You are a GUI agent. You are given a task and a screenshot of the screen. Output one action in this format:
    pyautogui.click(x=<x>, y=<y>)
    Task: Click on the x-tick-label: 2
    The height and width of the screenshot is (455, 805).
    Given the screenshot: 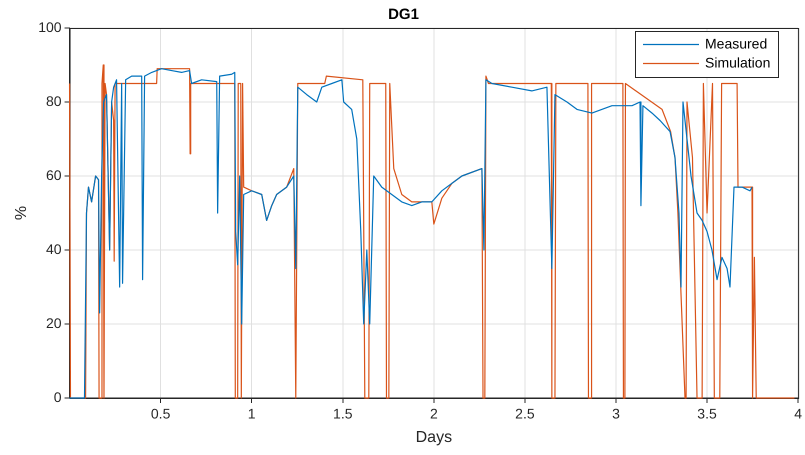 What is the action you would take?
    pyautogui.click(x=434, y=413)
    